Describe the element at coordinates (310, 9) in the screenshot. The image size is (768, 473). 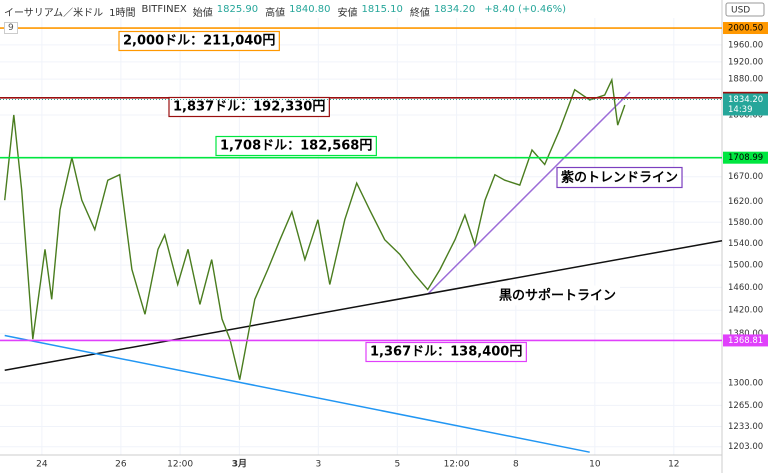
I see `ohlc-value: 1840.80` at that location.